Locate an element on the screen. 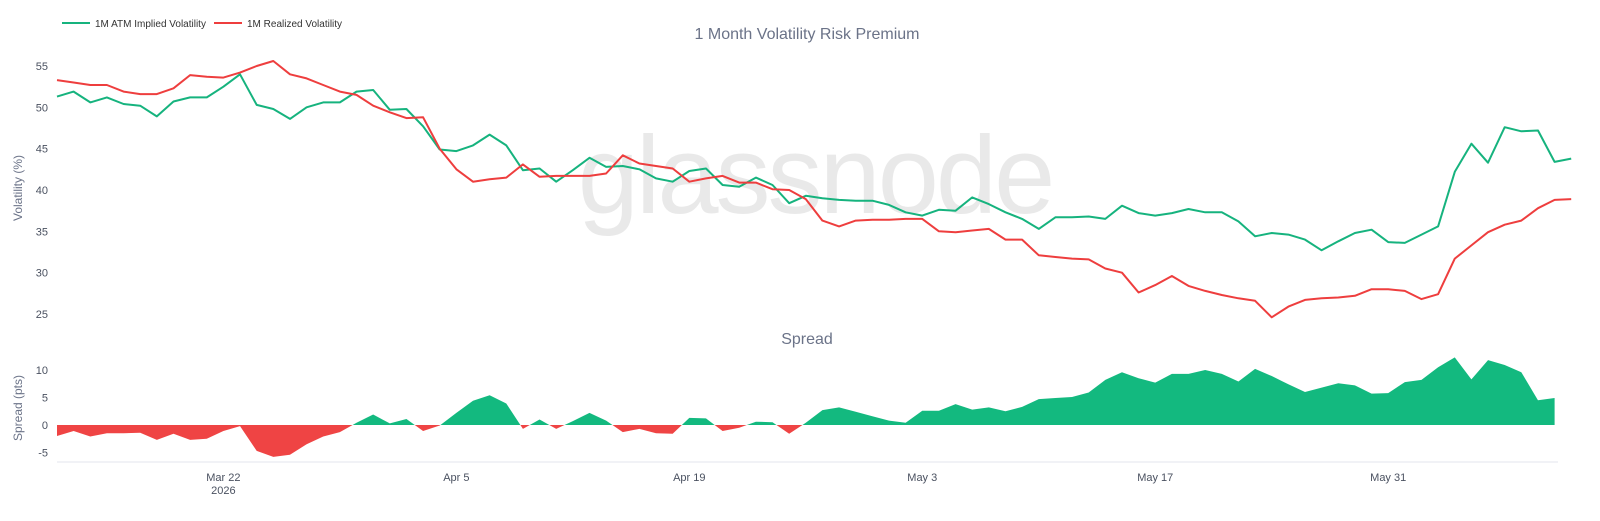 This screenshot has width=1600, height=521. spread-negative-area is located at coordinates (430, 441).